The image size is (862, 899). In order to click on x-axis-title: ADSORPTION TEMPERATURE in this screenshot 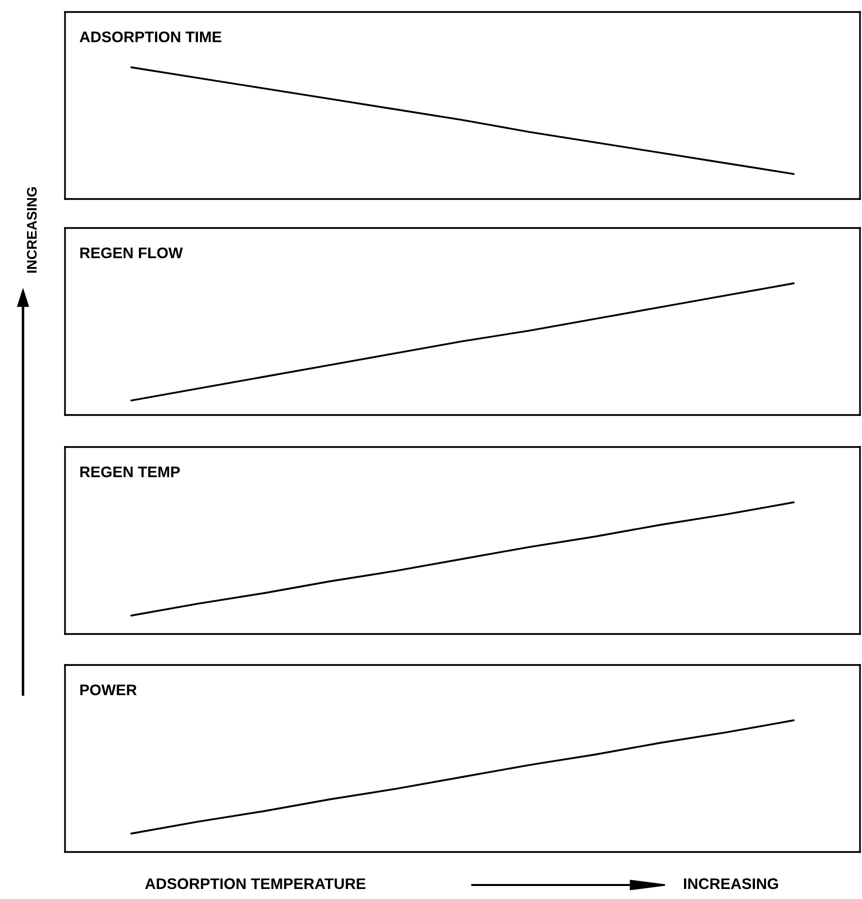, I will do `click(255, 884)`.